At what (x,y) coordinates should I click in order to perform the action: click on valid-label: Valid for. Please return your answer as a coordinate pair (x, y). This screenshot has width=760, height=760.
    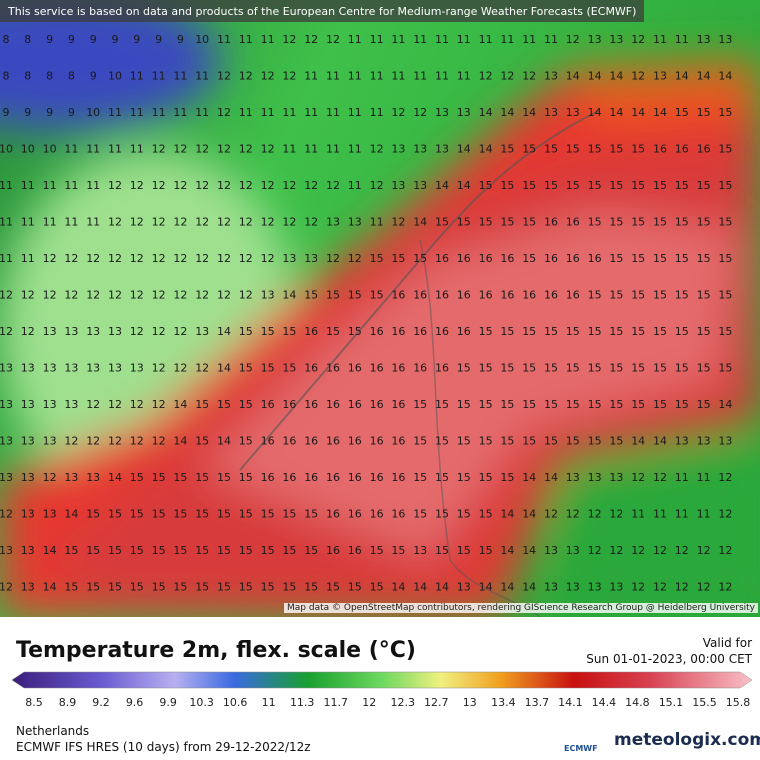
    Looking at the image, I should click on (727, 643).